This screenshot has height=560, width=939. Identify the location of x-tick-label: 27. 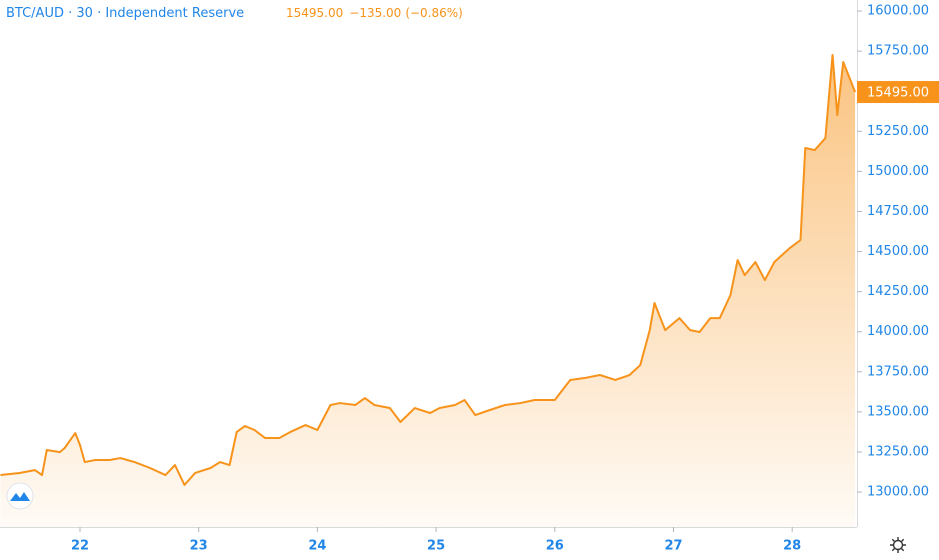
(673, 546).